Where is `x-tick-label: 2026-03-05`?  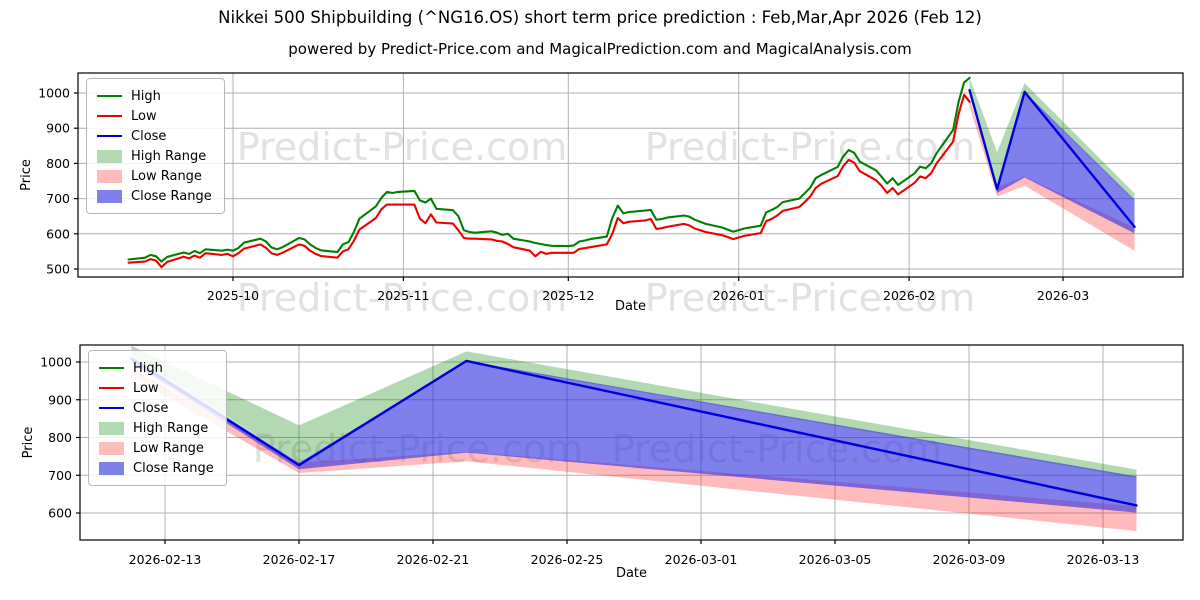
x-tick-label: 2026-03-05 is located at coordinates (835, 559).